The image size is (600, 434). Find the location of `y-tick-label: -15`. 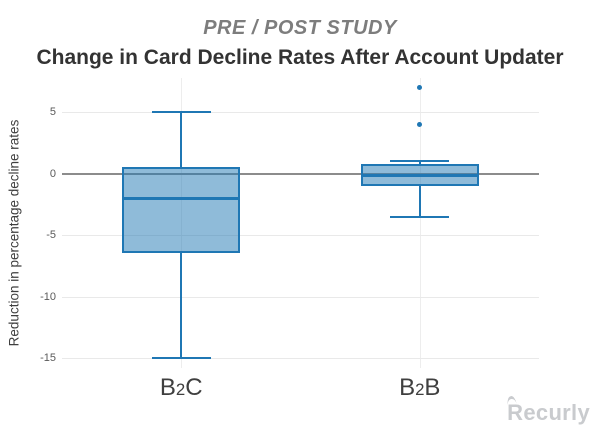

y-tick-label: -15 is located at coordinates (48, 358).